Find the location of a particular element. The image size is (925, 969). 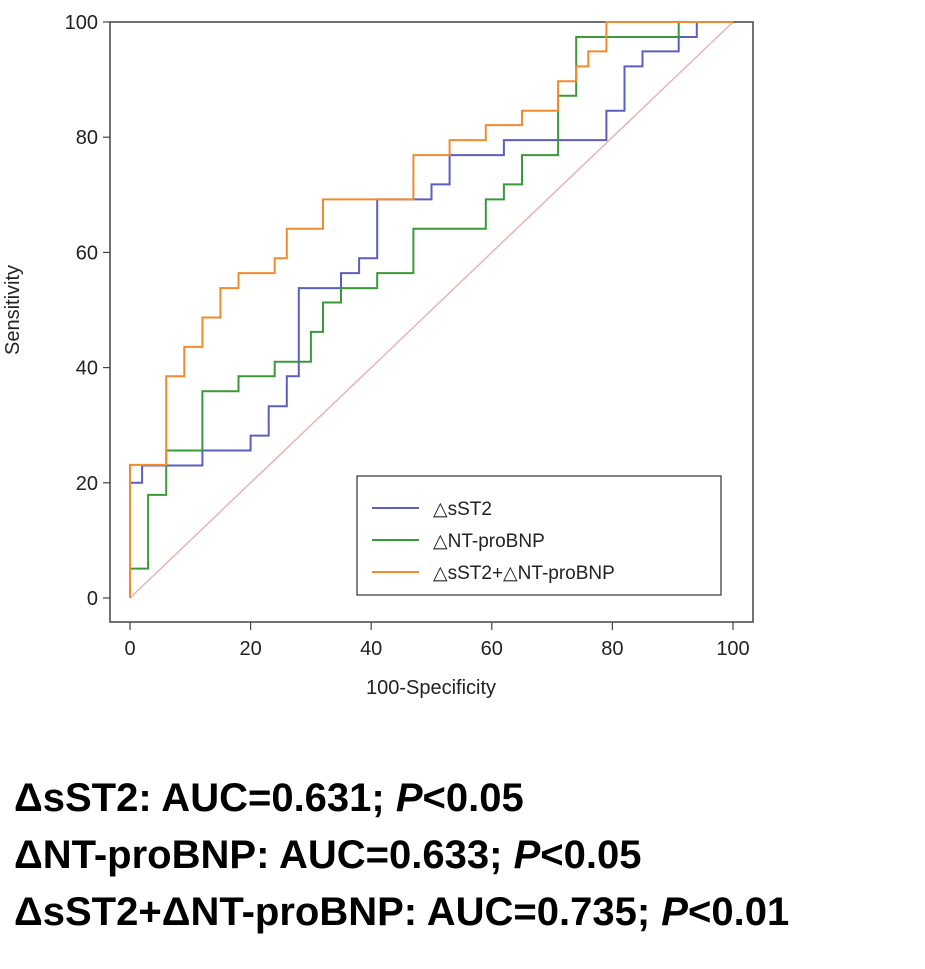

stat-line-ntprobnp: ΔNT-proBNP: AUC=0.633; P<0.05 is located at coordinates (401, 855).